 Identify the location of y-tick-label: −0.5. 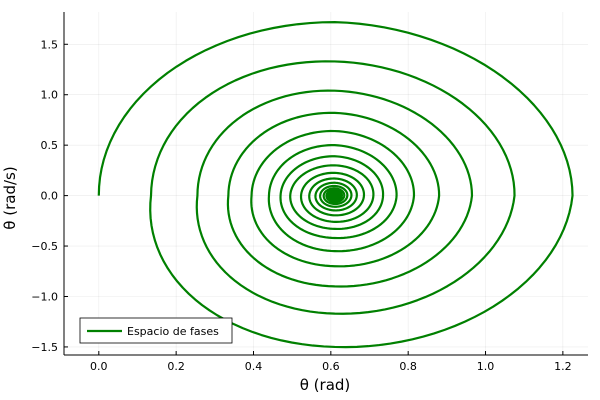
(44, 246).